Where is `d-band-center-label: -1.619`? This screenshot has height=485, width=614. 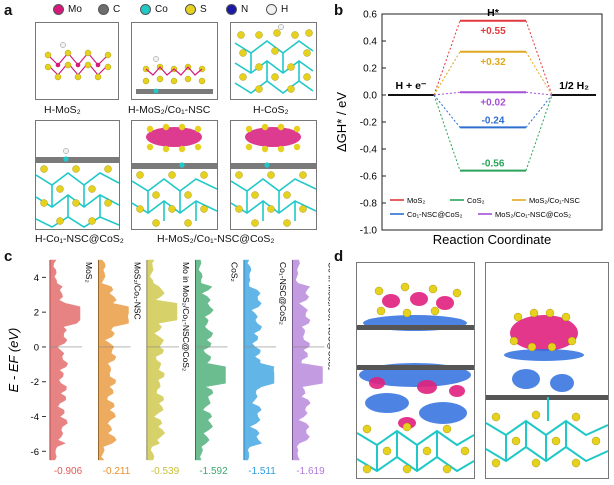
d-band-center-label: -1.619 is located at coordinates (310, 471).